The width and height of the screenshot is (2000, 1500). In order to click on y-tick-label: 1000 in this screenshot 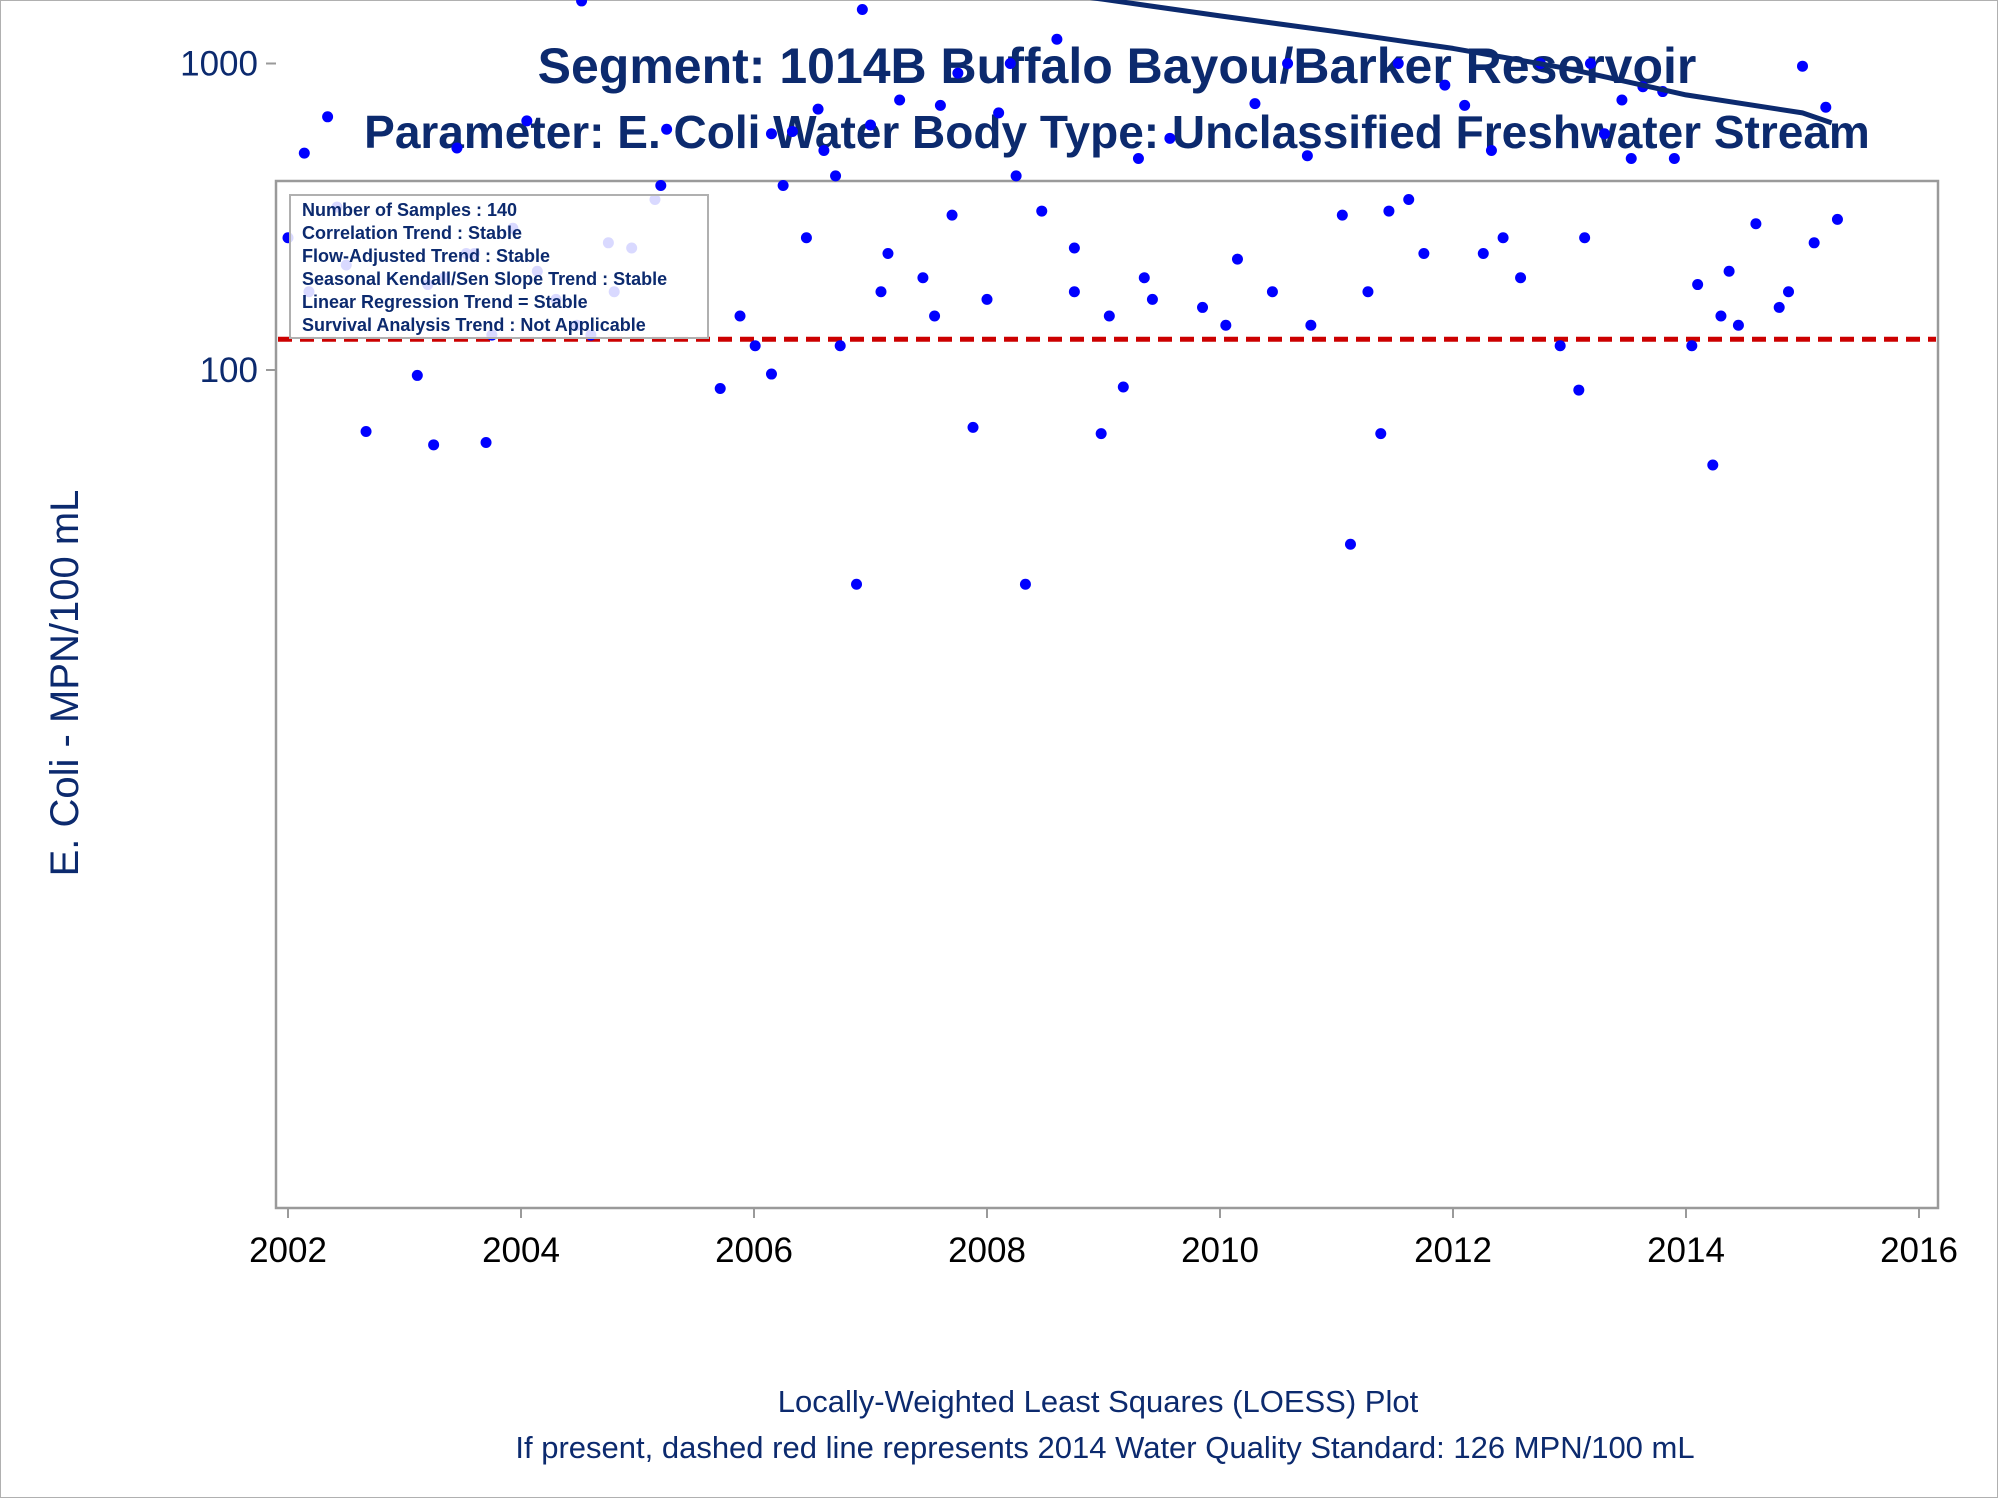, I will do `click(219, 64)`.